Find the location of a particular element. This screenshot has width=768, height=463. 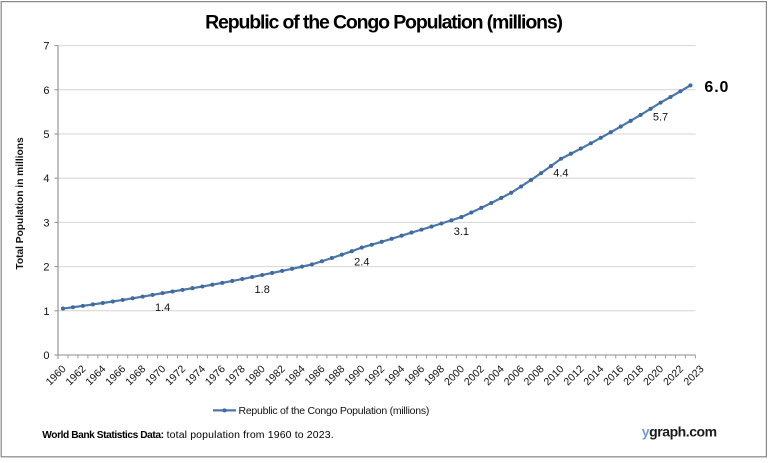

svg-text: 5 is located at coordinates (46, 135).